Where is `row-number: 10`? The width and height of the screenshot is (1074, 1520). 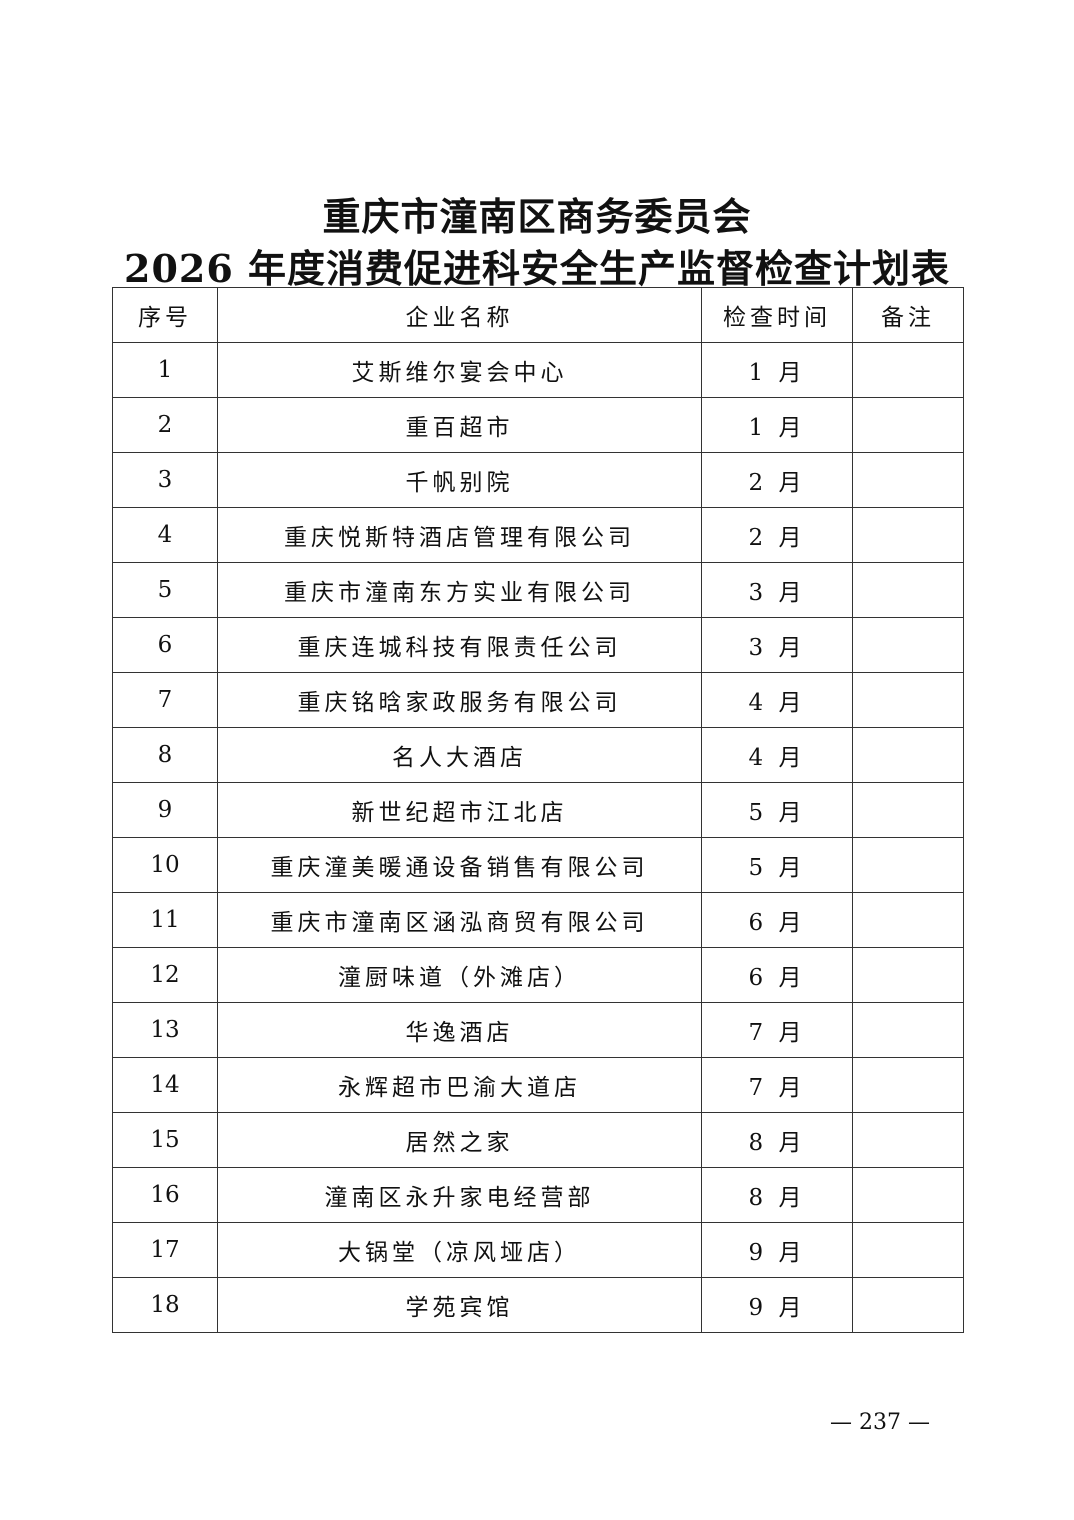
row-number: 10 is located at coordinates (165, 865).